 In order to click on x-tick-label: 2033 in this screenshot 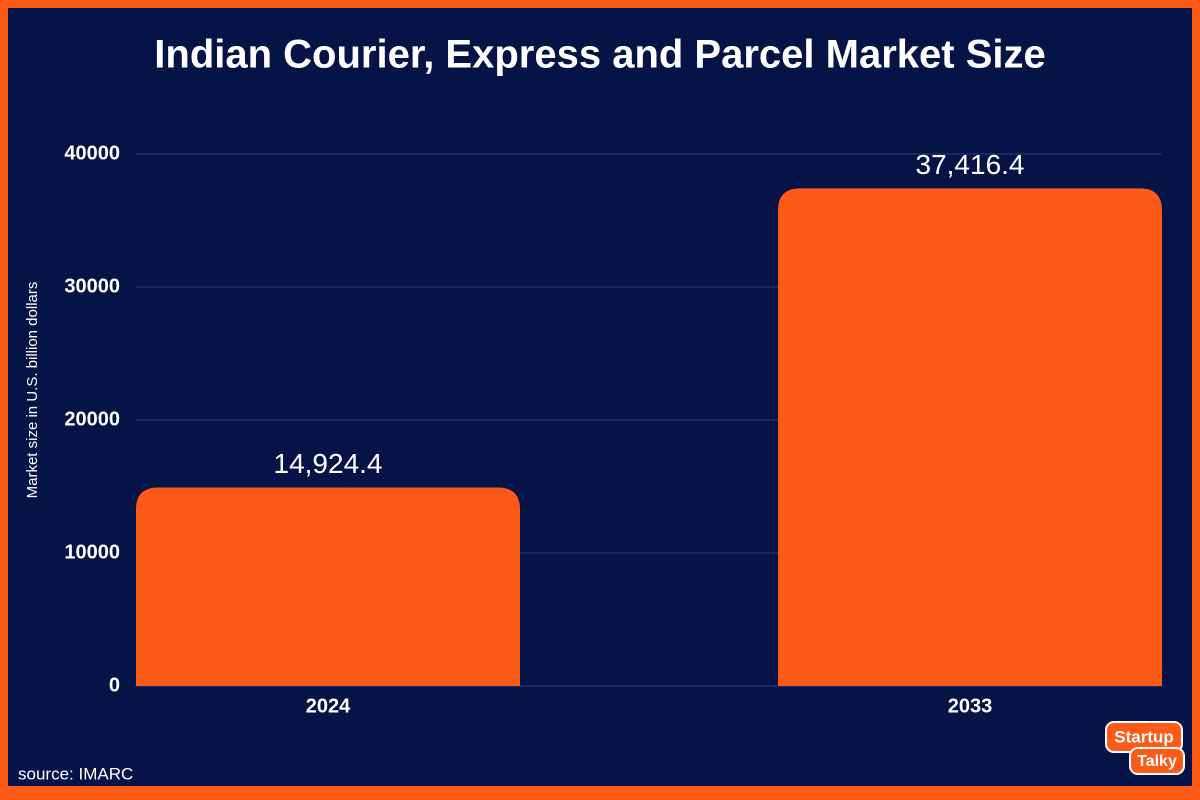, I will do `click(970, 706)`.